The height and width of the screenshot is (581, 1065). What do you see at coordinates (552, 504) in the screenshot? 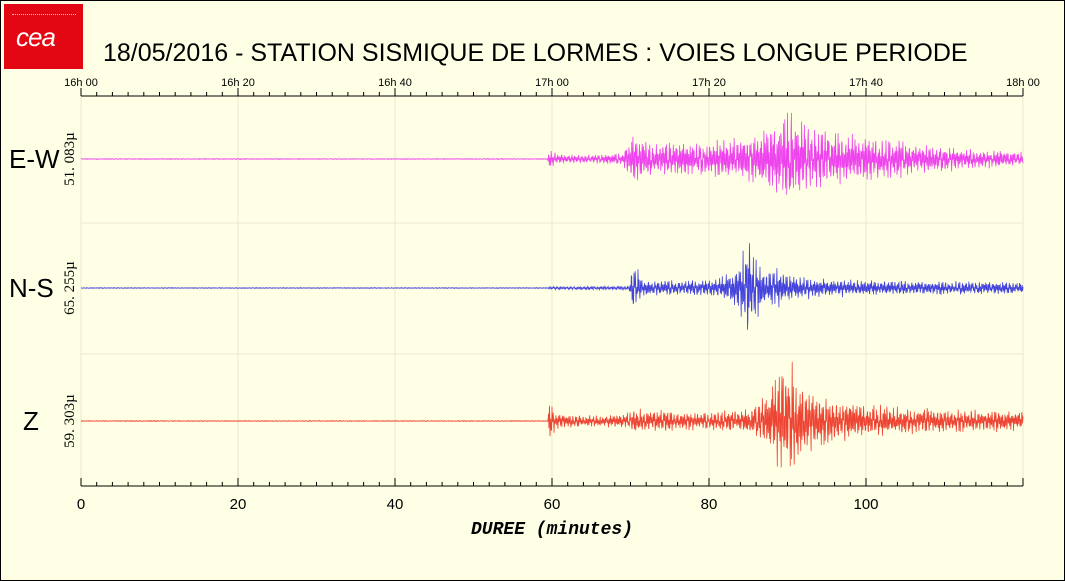
I see `bottom-axis-tick-label: 60` at bounding box center [552, 504].